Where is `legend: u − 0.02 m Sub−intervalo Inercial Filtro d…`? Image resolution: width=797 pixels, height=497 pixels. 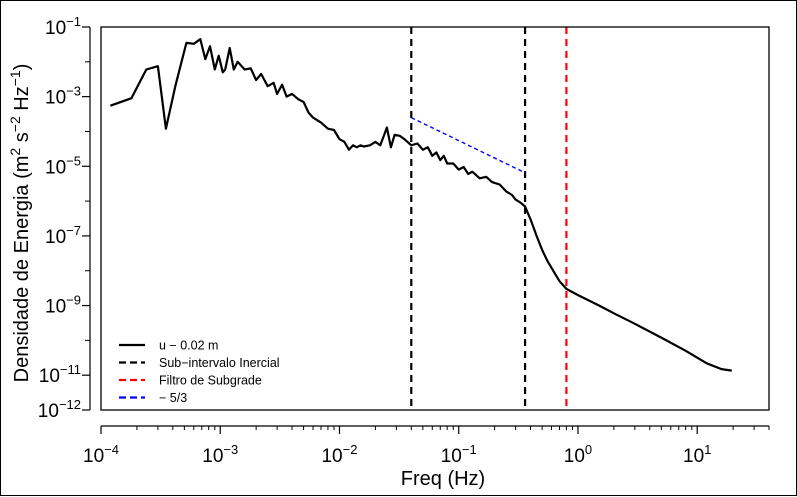
legend: u − 0.02 m Sub−intervalo Inercial Filtro d… is located at coordinates (199, 372).